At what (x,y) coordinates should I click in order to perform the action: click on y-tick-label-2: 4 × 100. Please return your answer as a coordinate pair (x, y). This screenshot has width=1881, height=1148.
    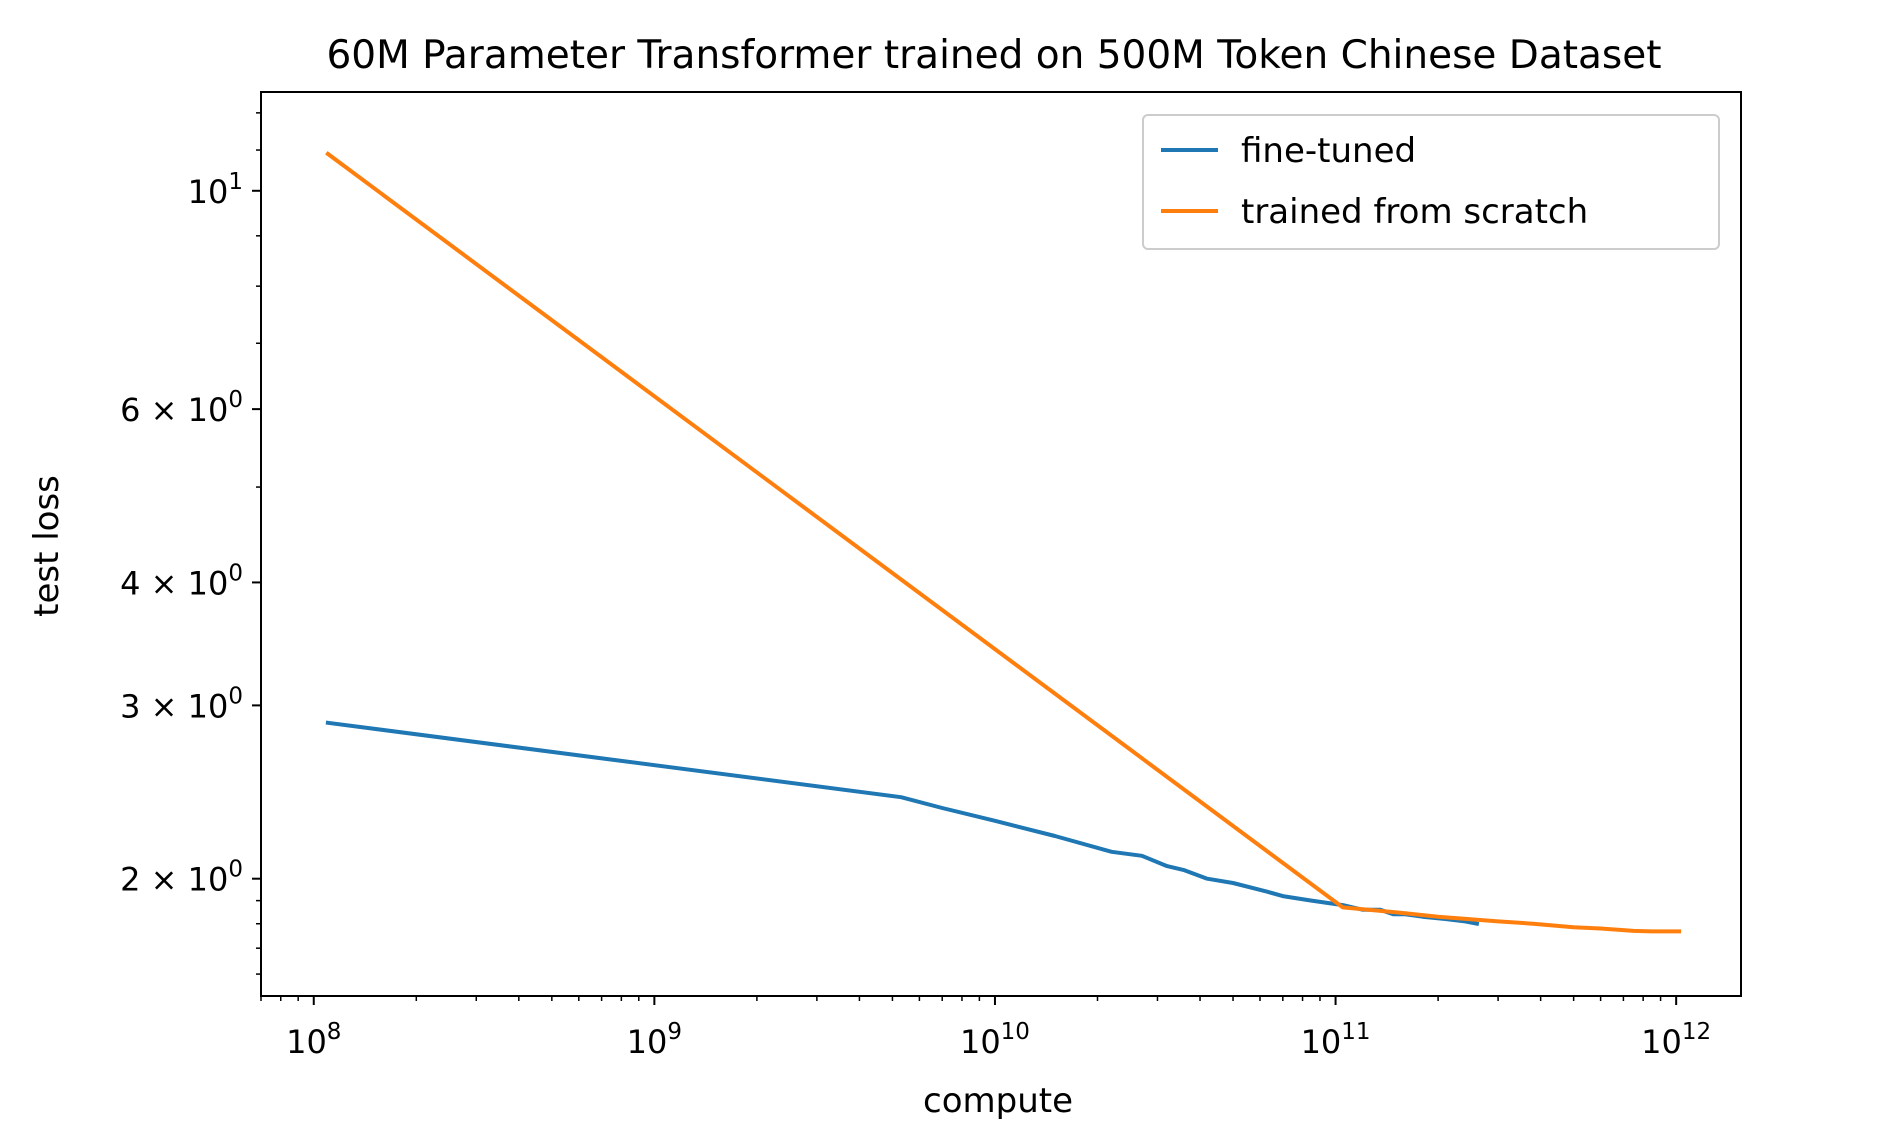
    Looking at the image, I should click on (181, 581).